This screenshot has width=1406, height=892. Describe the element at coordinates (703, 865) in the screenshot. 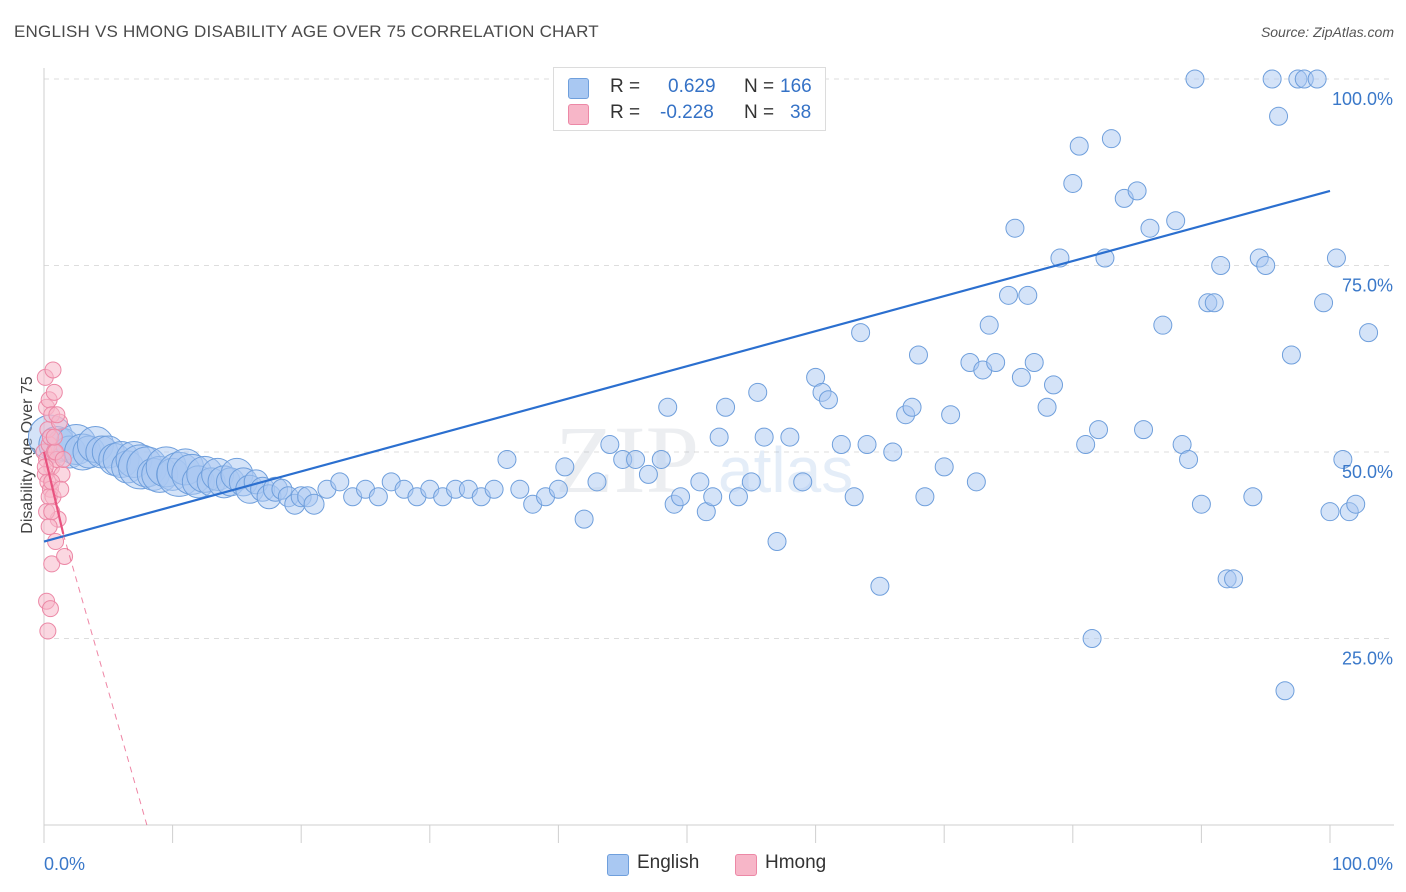

I see `series-legend: English Hmong` at that location.